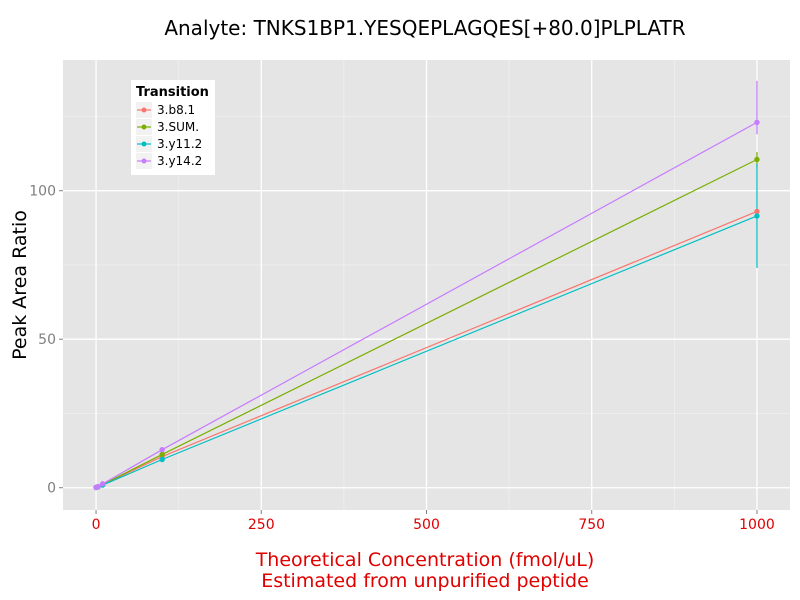 Image resolution: width=800 pixels, height=600 pixels. What do you see at coordinates (42, 192) in the screenshot?
I see `y-tick-label: 100` at bounding box center [42, 192].